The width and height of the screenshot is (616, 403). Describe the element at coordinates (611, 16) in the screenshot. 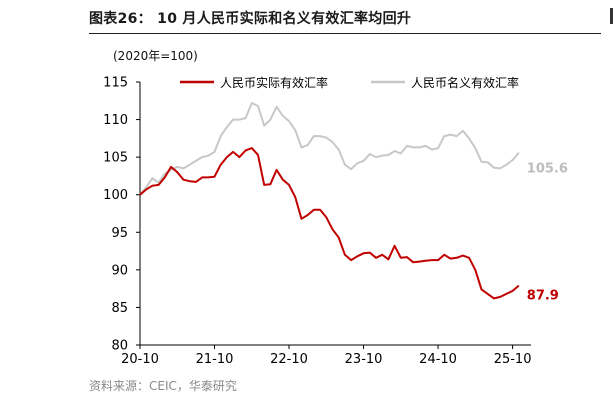

I see `edge-mark` at that location.